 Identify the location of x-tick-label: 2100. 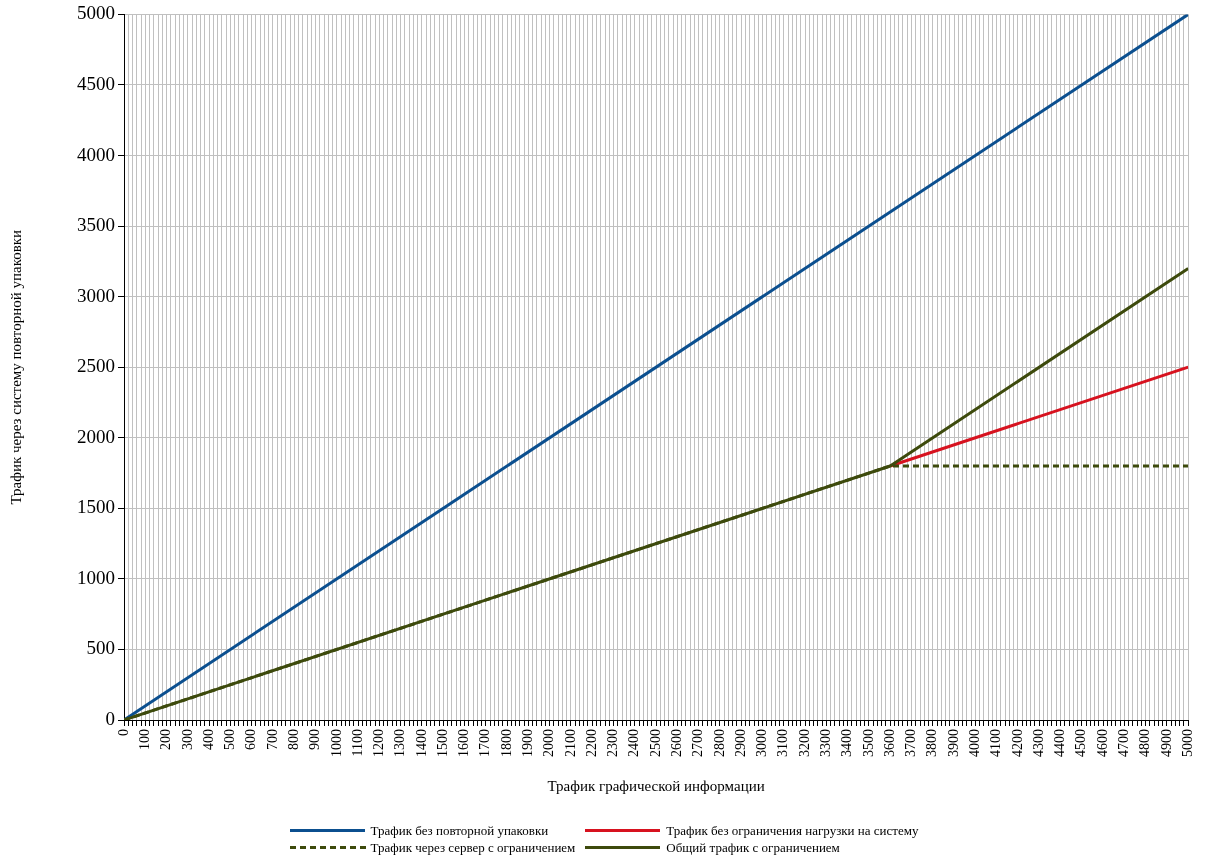
(570, 743).